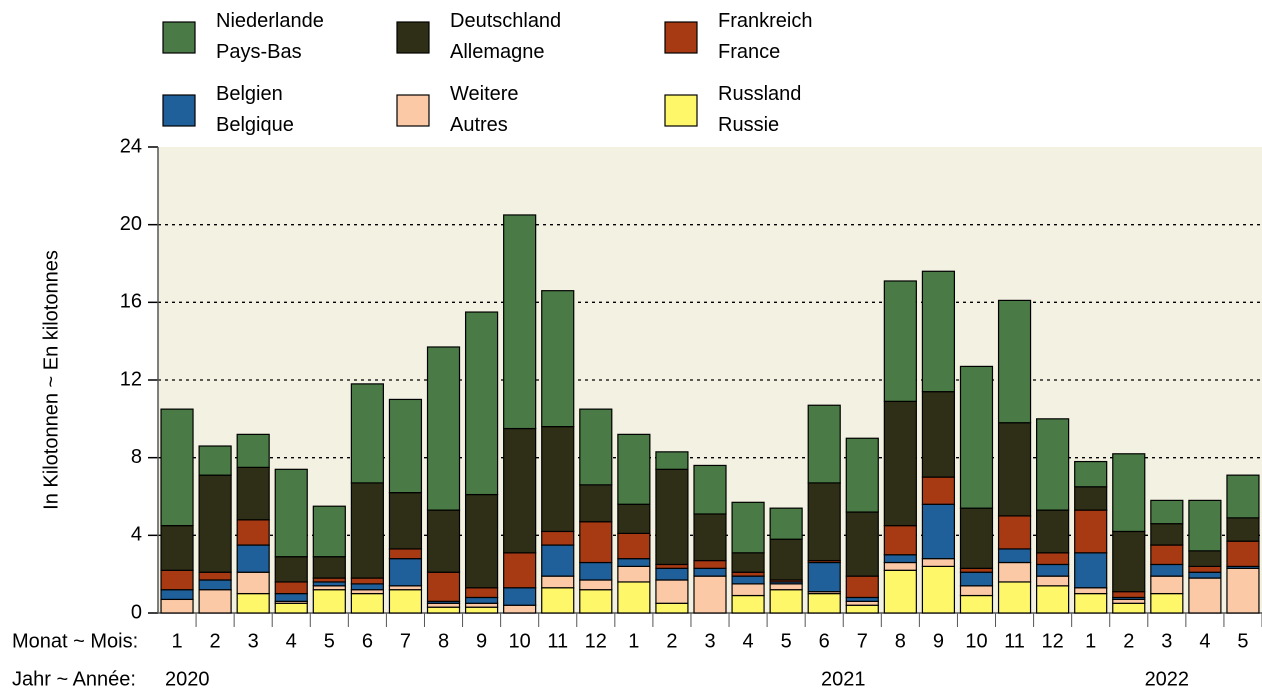 This screenshot has height=691, width=1262. What do you see at coordinates (255, 109) in the screenshot?
I see `legend-label: Belgien Belgique` at bounding box center [255, 109].